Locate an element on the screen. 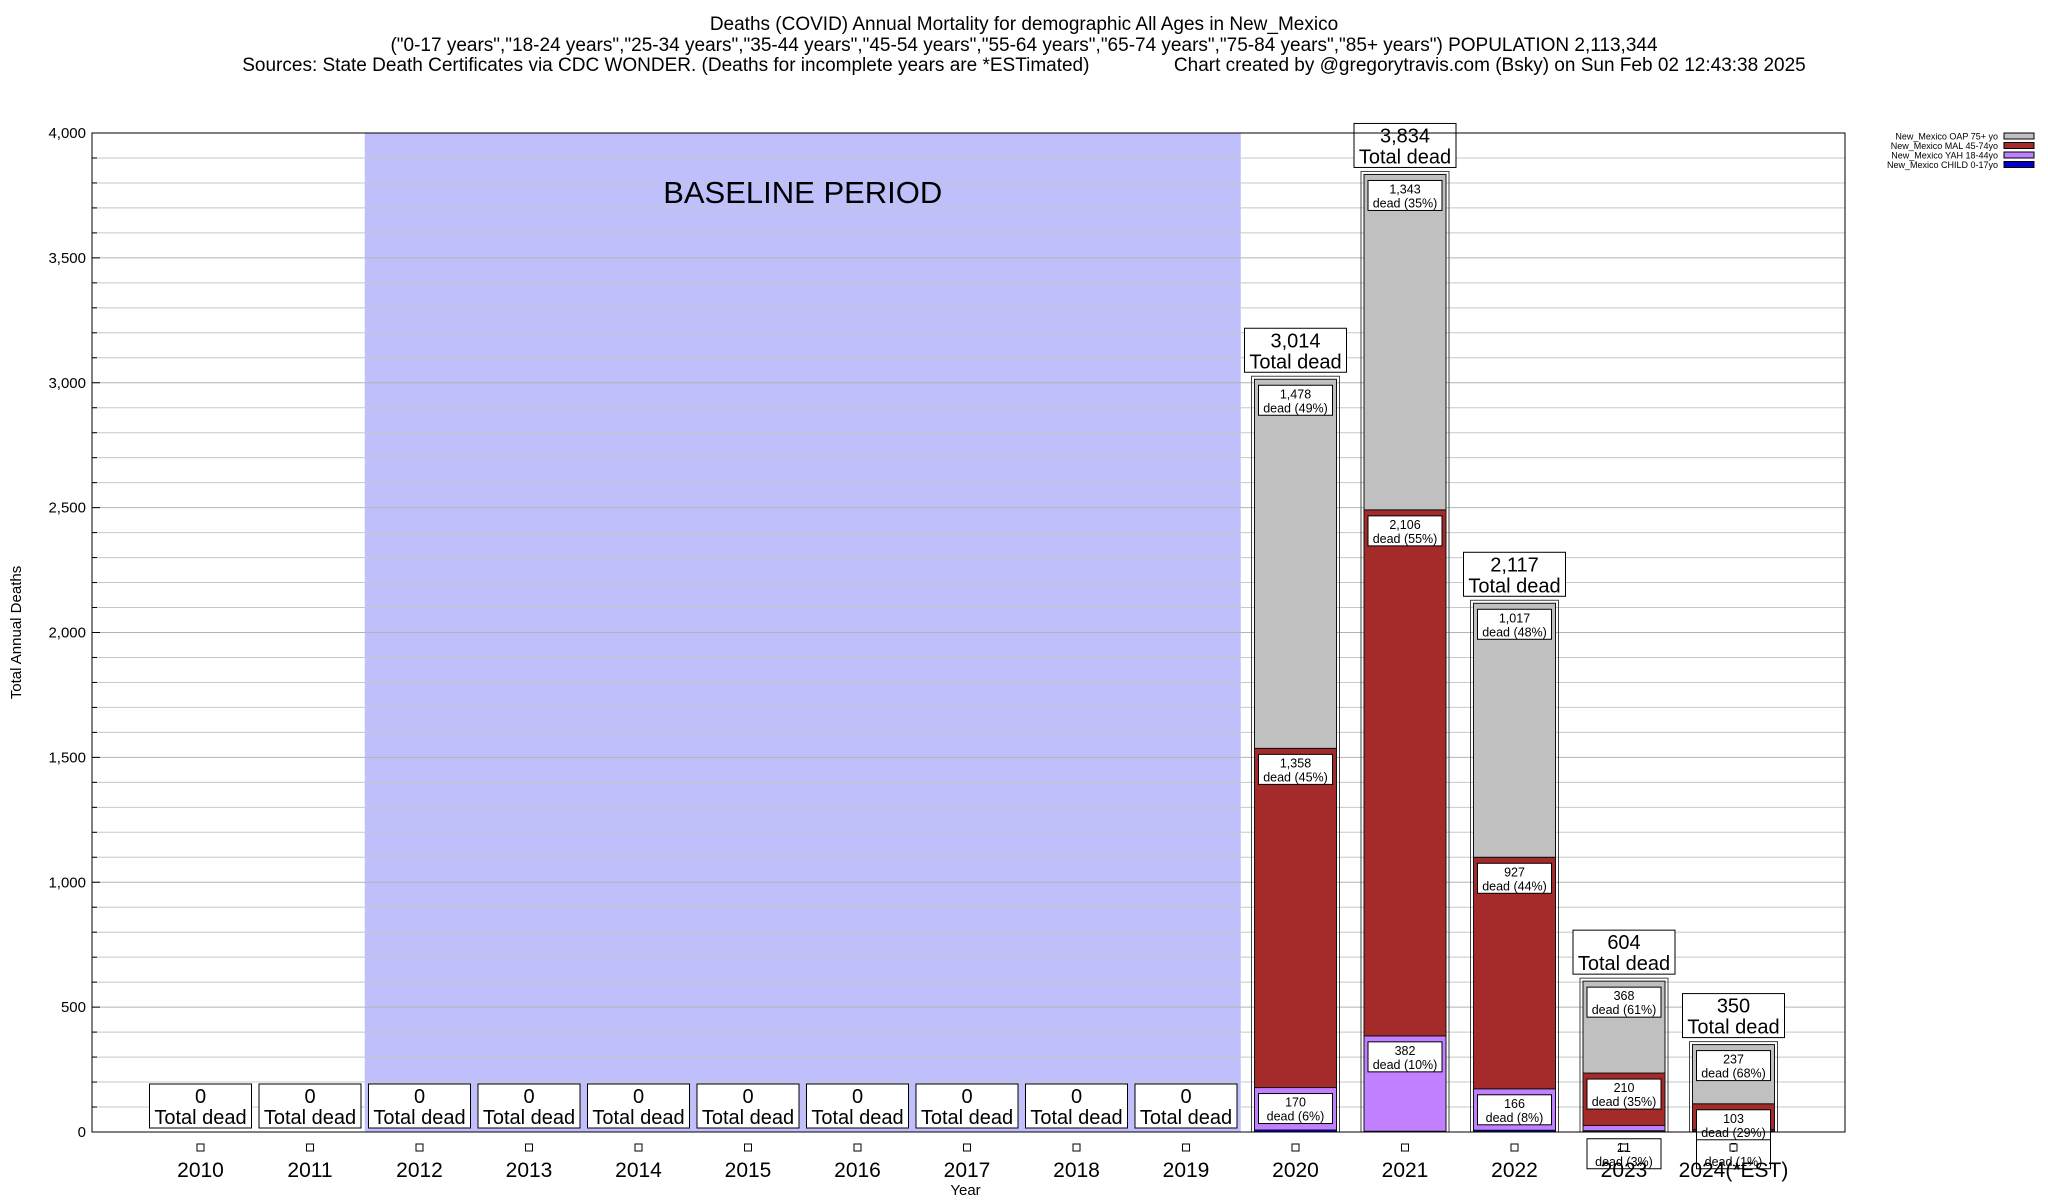 Image resolution: width=2048 pixels, height=1200 pixels. segment-data-label: 1,017 dead (48%) is located at coordinates (1514, 625).